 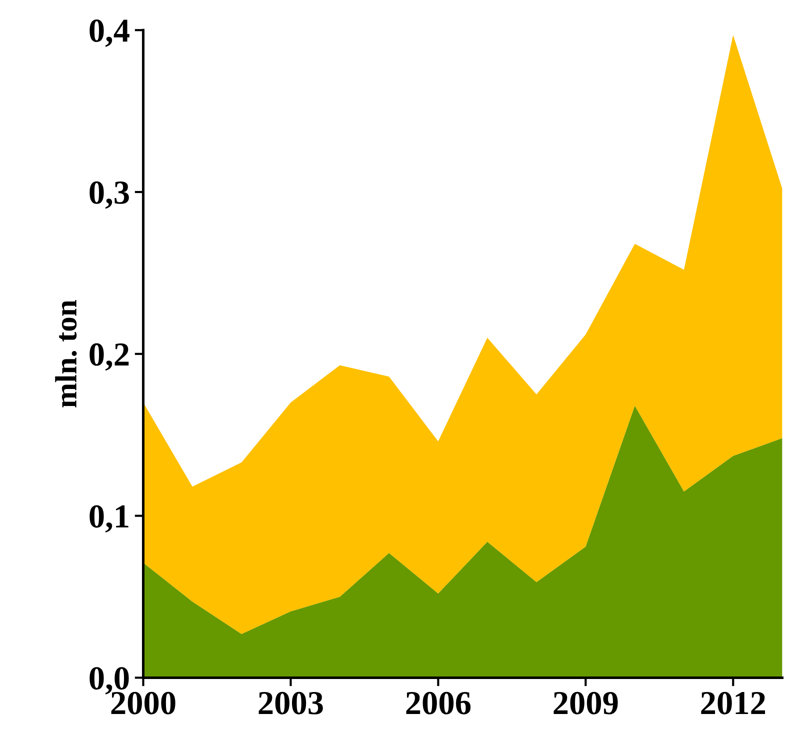 What do you see at coordinates (586, 703) in the screenshot?
I see `x-tick-label: 2009` at bounding box center [586, 703].